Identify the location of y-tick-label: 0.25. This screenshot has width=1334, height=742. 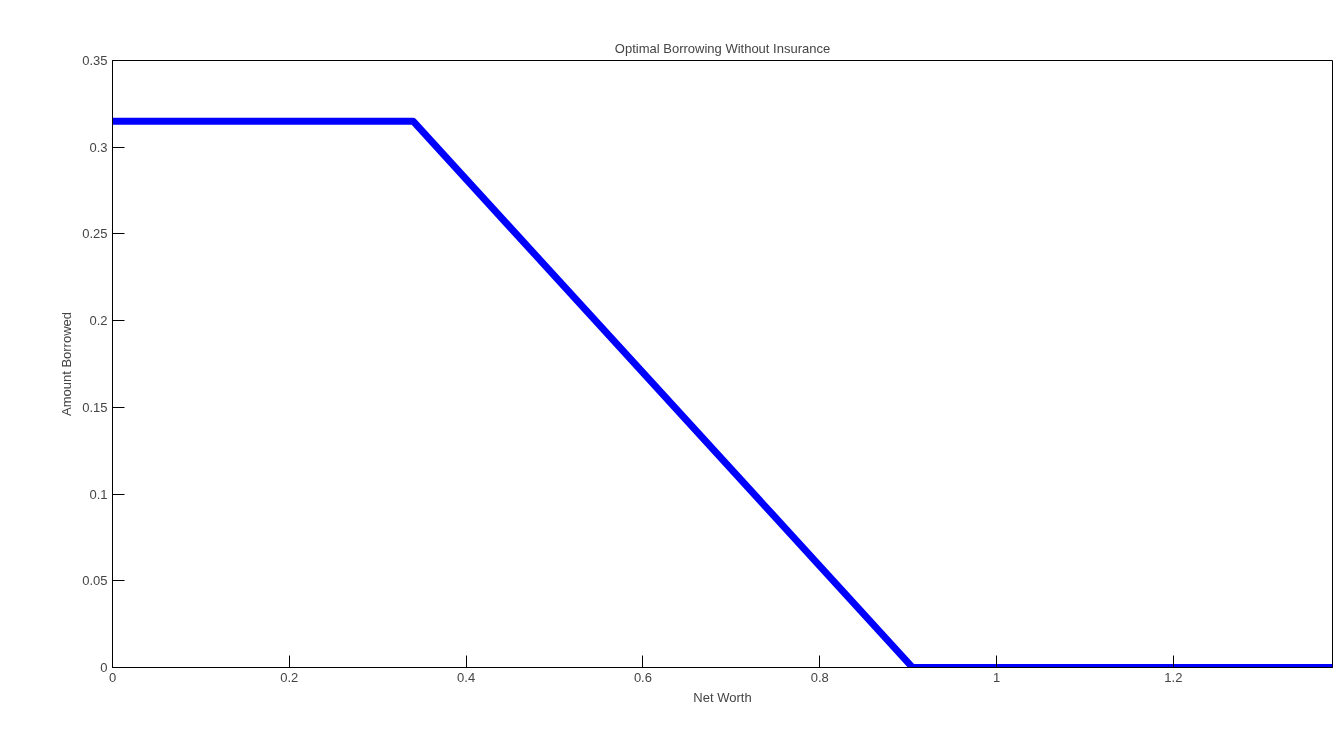
(95, 234).